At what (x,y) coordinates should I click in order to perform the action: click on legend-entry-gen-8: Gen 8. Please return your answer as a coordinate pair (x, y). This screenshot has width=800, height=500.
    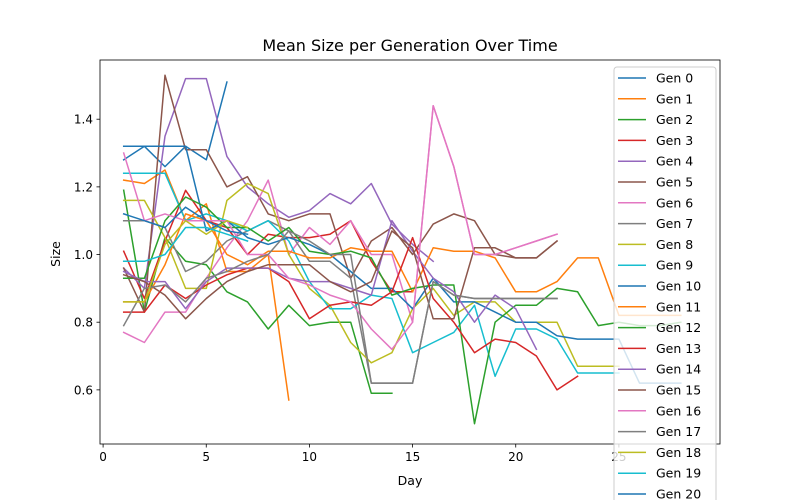
    Looking at the image, I should click on (674, 244).